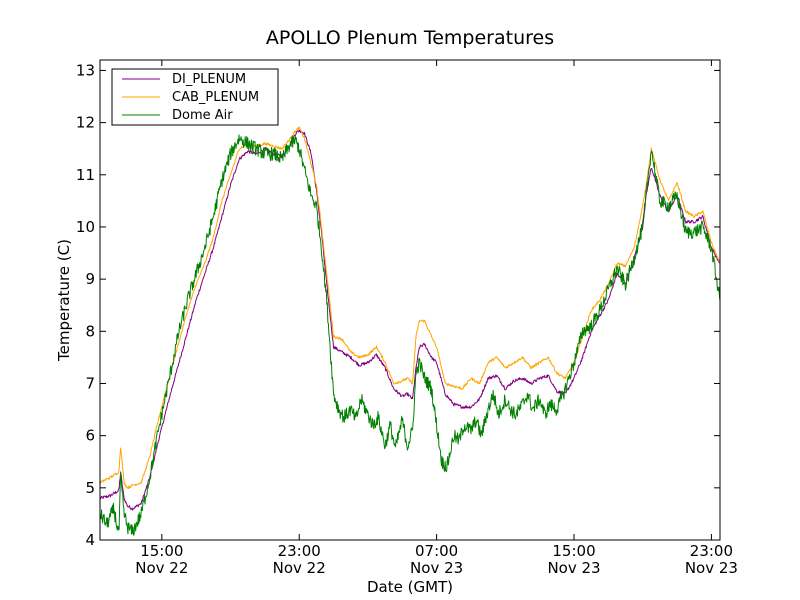  Describe the element at coordinates (436, 551) in the screenshot. I see `x-tick-time-label: 07:00` at that location.